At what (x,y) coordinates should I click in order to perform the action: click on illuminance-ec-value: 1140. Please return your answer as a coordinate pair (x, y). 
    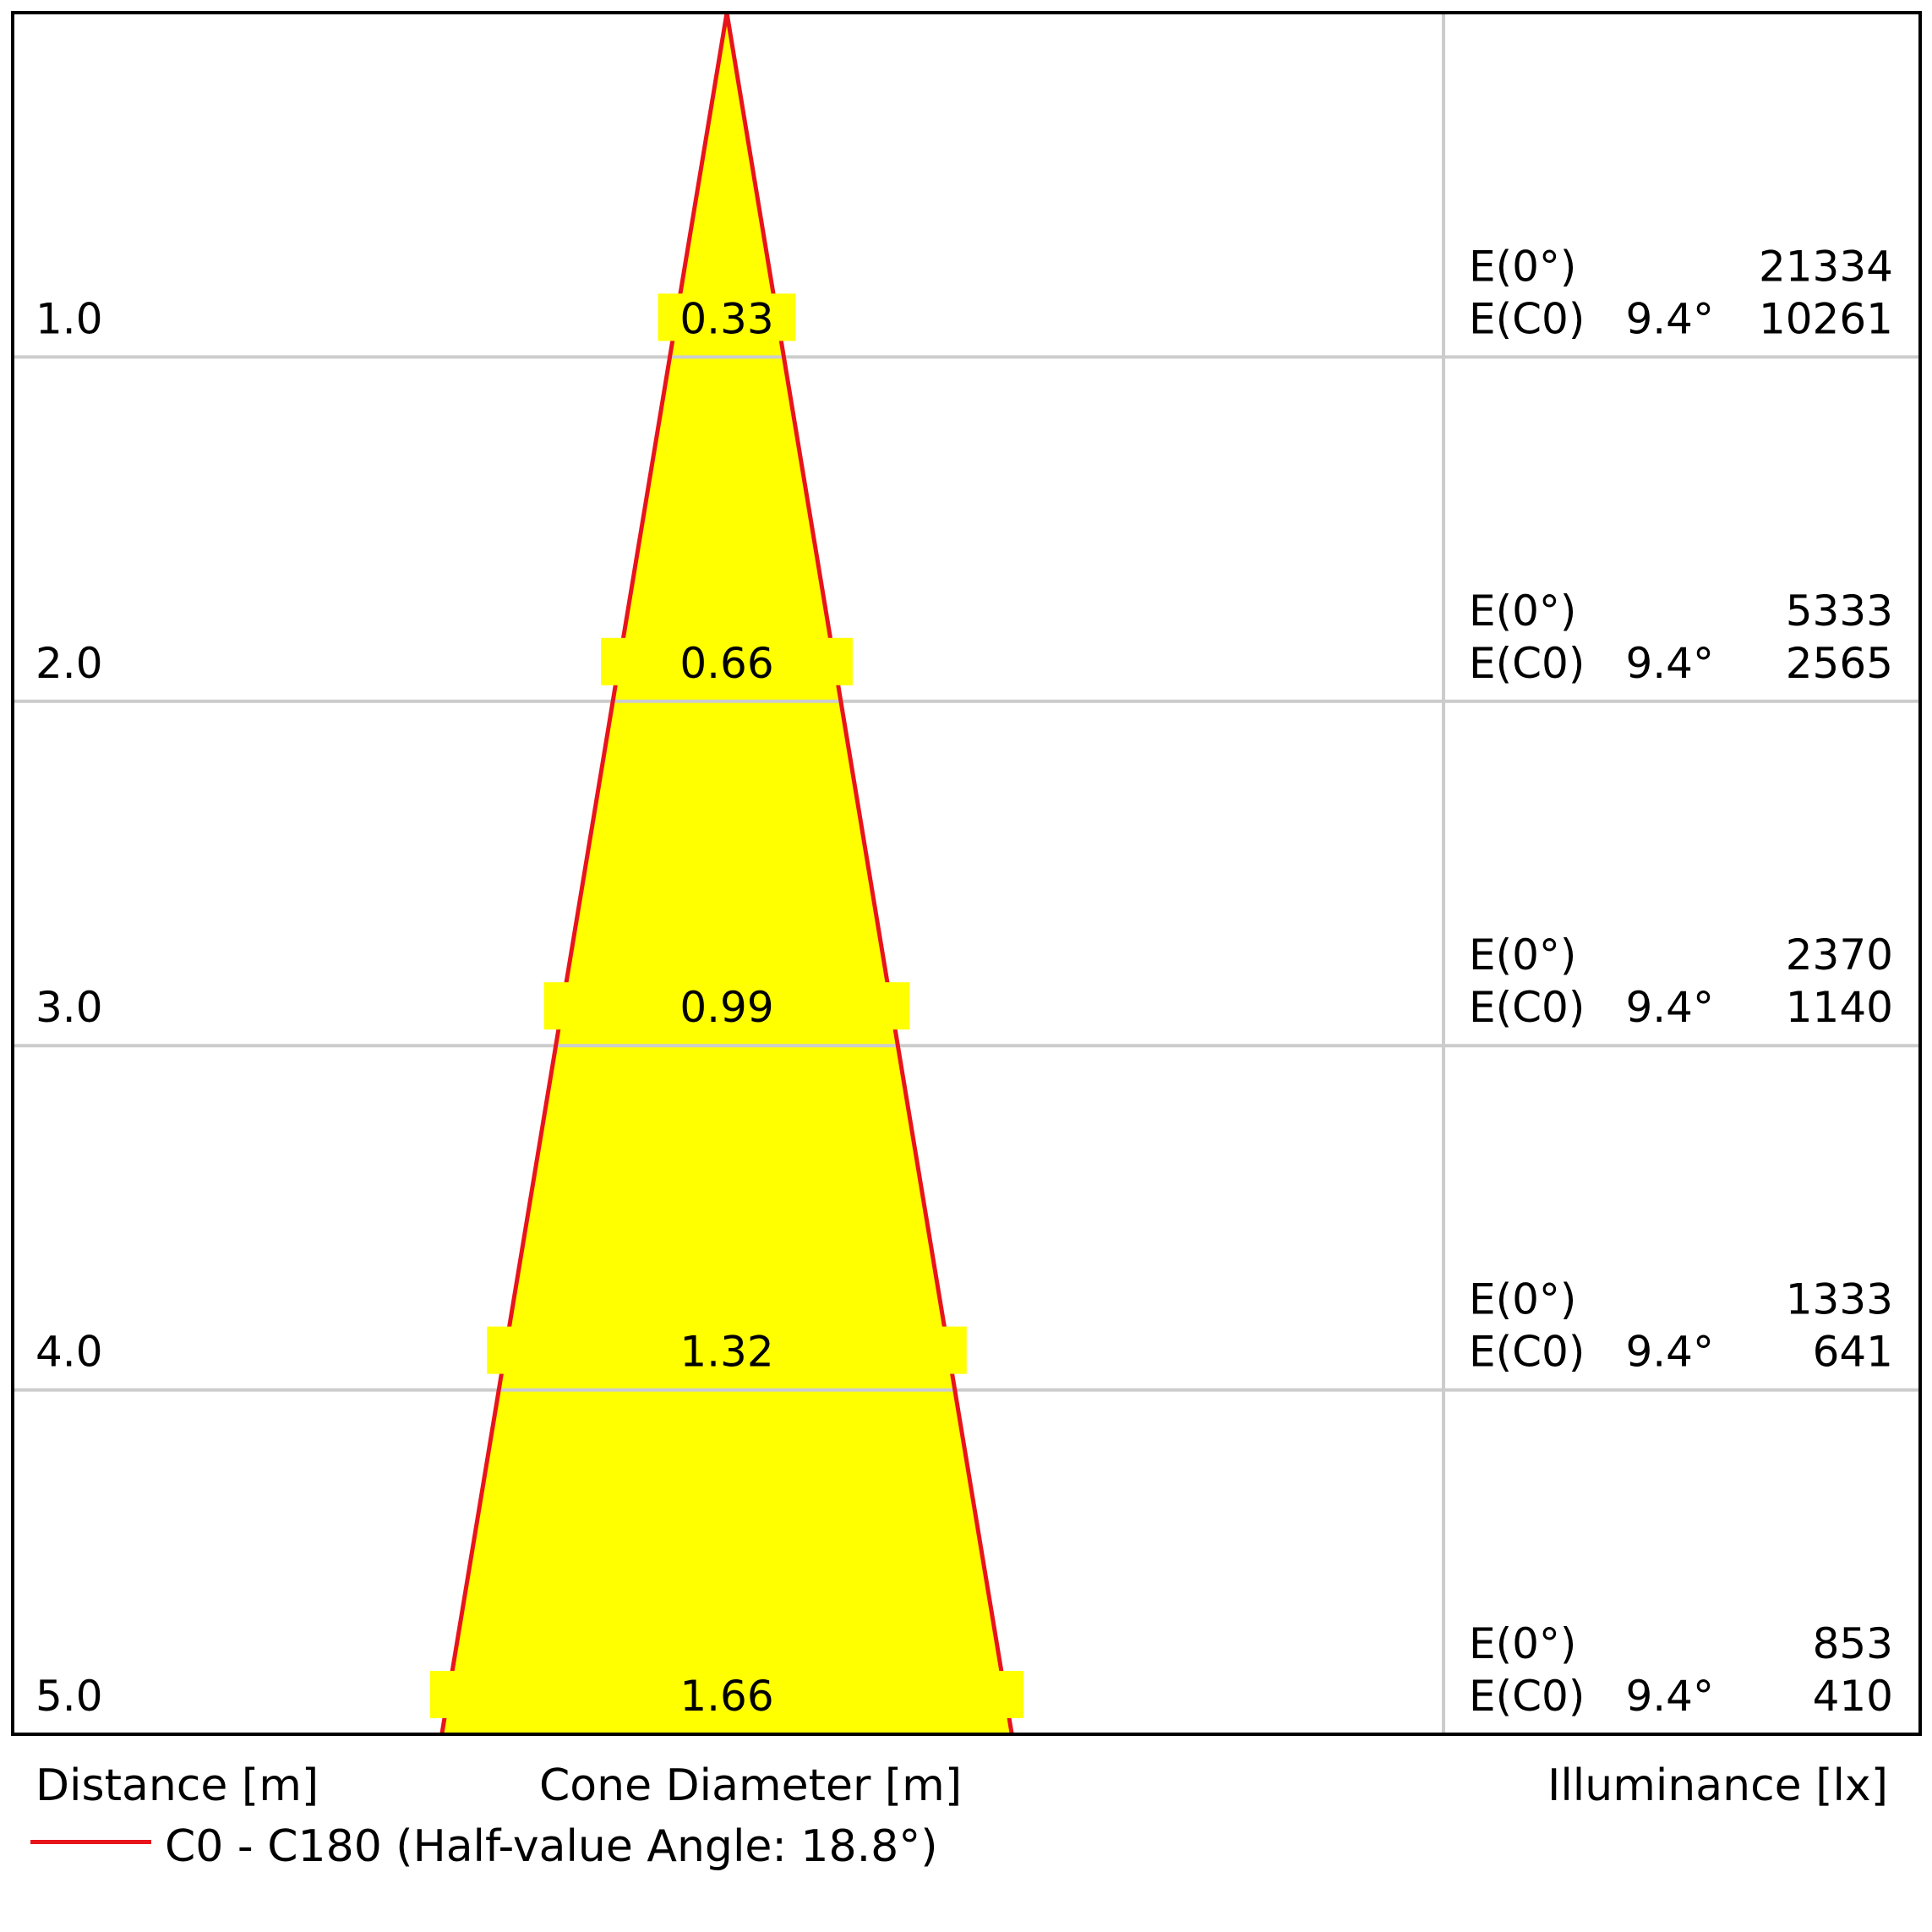
    Looking at the image, I should click on (1839, 1007).